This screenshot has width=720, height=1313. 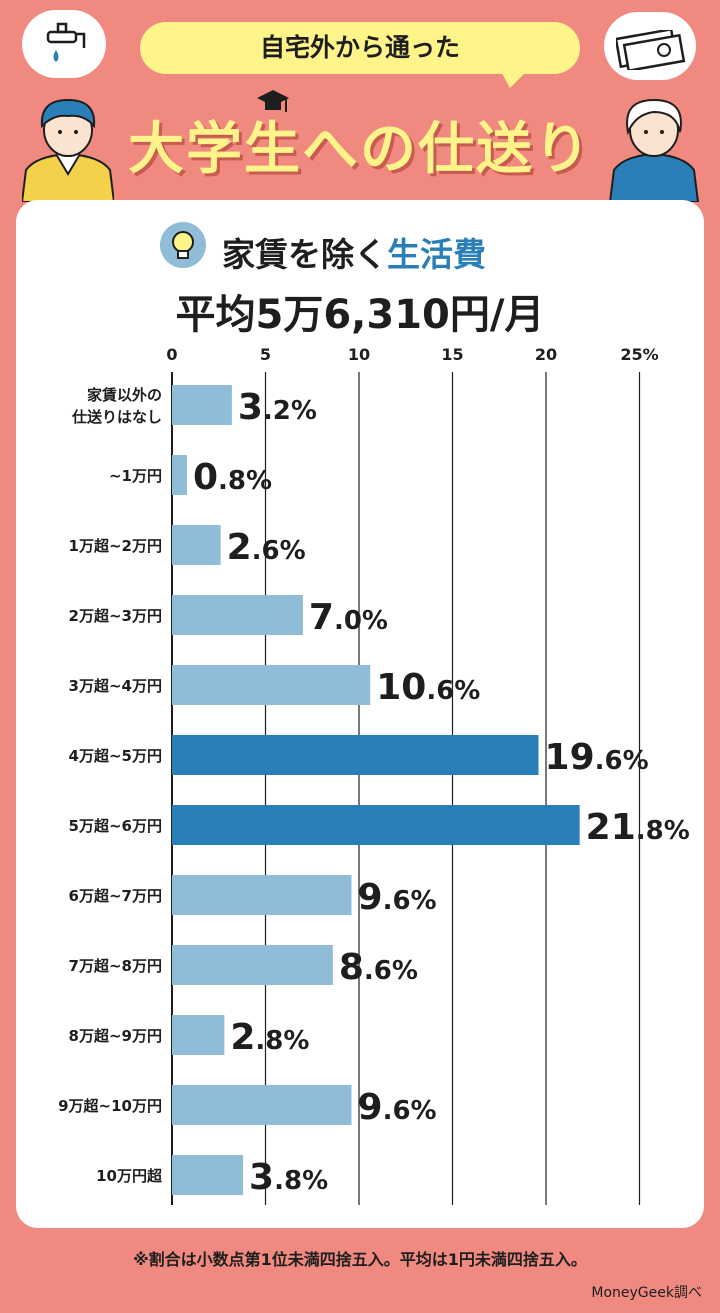 What do you see at coordinates (110, 1106) in the screenshot?
I see `category-label: 9万超~10万円` at bounding box center [110, 1106].